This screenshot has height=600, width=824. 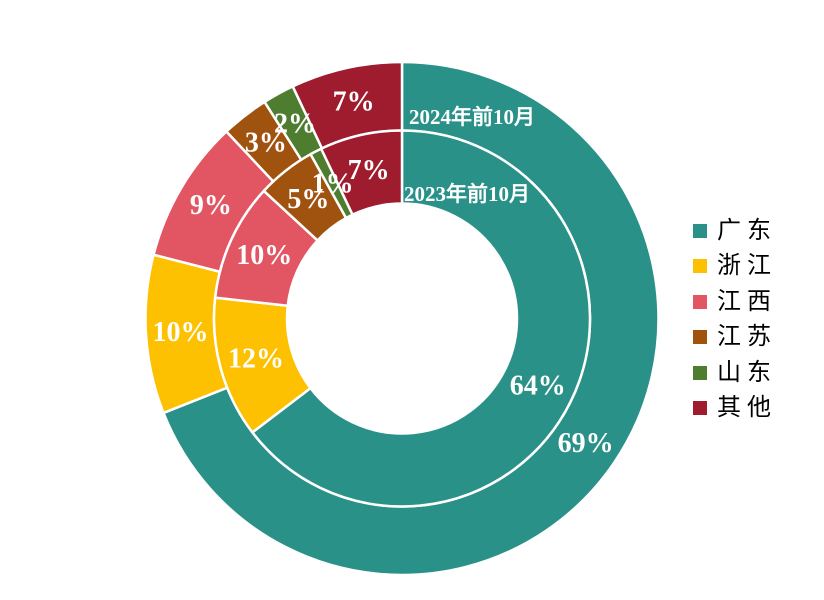 I want to click on ring-title-inner: 2023年前10月, so click(x=467, y=194).